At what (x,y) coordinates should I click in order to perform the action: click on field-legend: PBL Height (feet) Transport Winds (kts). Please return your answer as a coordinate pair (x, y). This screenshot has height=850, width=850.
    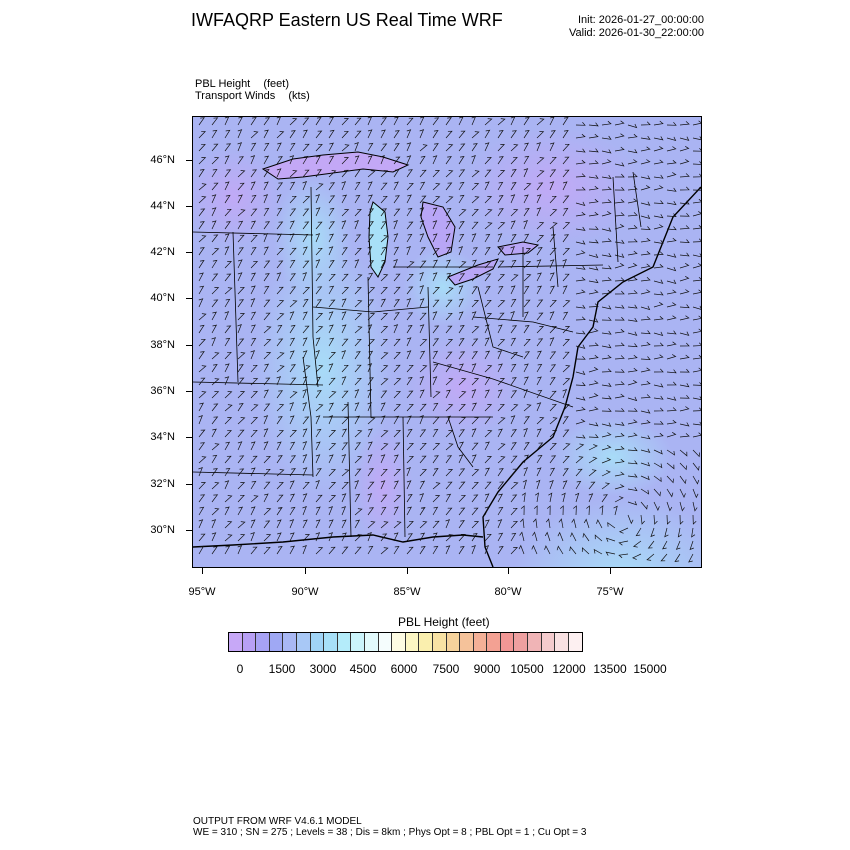
    Looking at the image, I should click on (252, 90).